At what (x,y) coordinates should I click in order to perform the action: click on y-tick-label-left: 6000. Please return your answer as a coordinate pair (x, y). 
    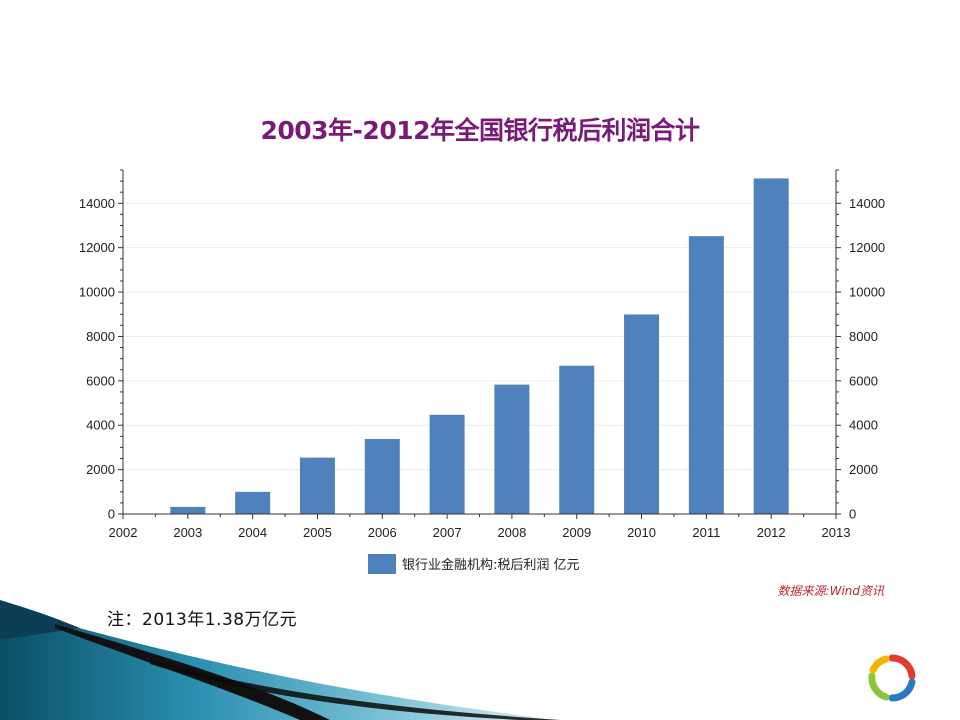
    Looking at the image, I should click on (100, 380).